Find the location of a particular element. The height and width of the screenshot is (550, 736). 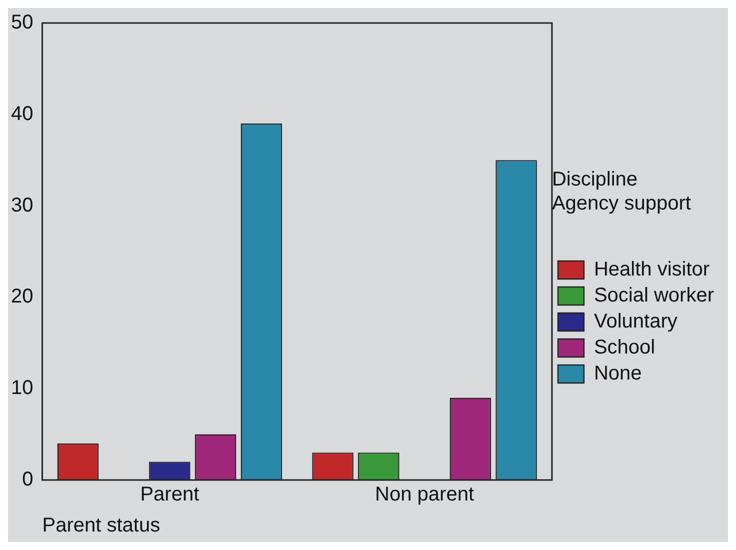

y-tick-label: 10 is located at coordinates (22, 388).